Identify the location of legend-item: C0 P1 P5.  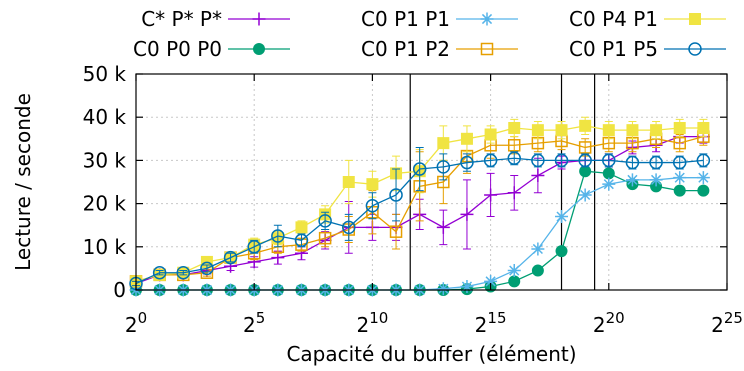
(647, 49).